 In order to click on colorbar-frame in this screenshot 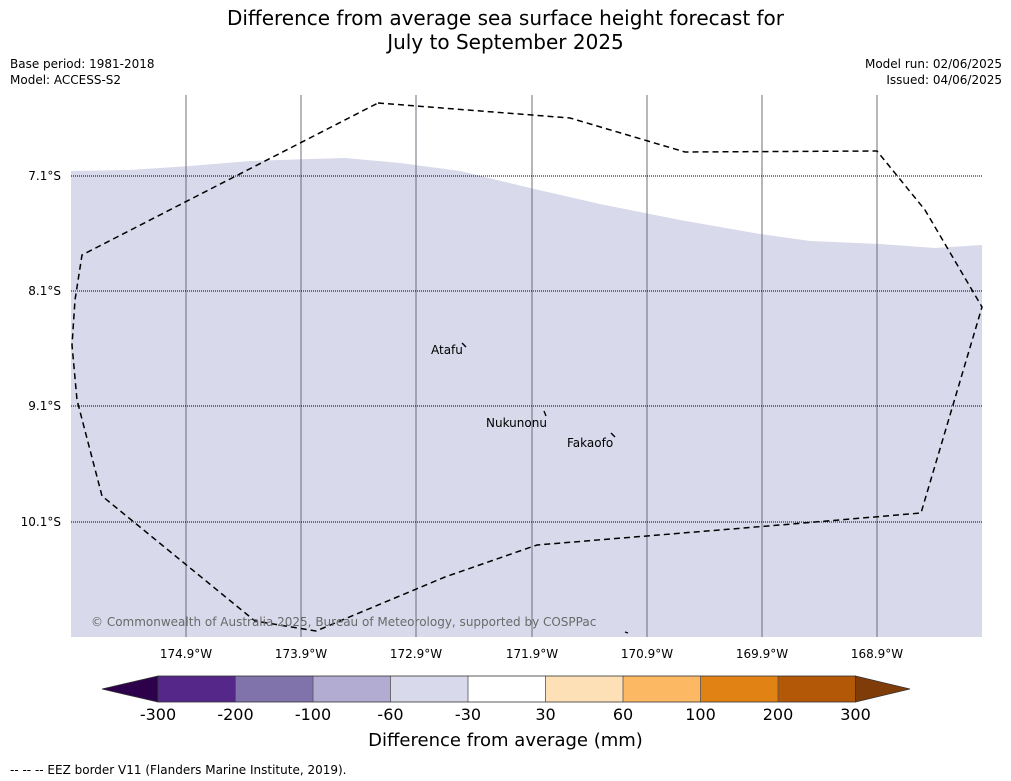, I will do `click(506, 689)`.